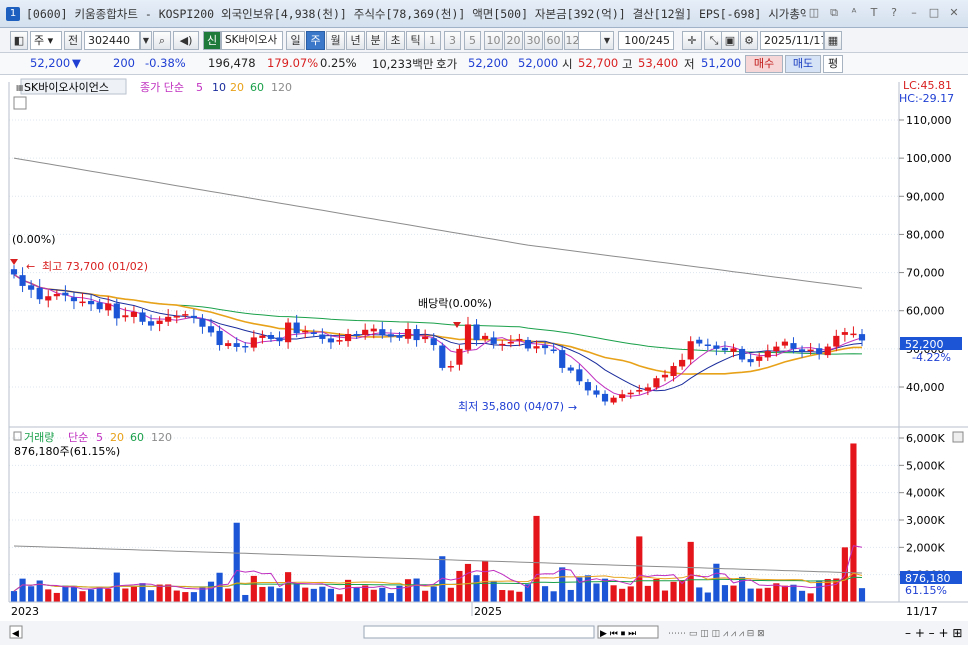  Describe the element at coordinates (553, 40) in the screenshot. I see `minute-button-60: 60` at that location.